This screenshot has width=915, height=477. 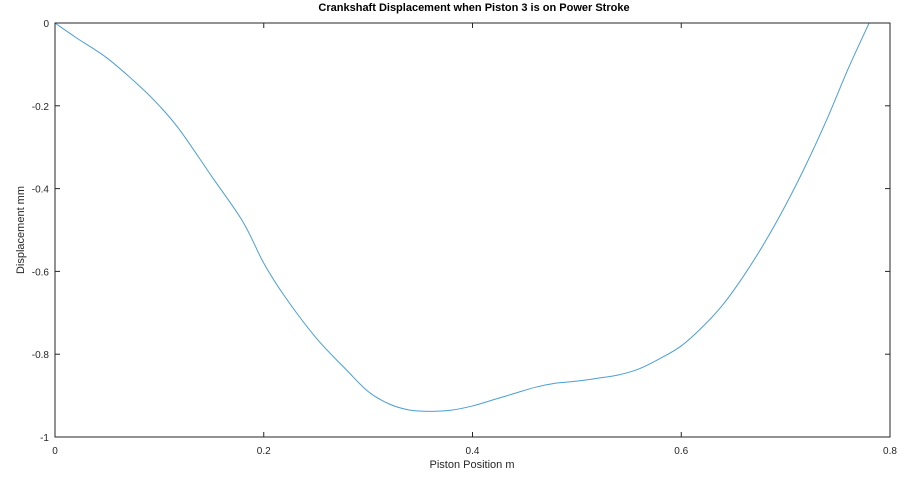 What do you see at coordinates (21, 230) in the screenshot?
I see `y-axis-label: Displacement mm` at bounding box center [21, 230].